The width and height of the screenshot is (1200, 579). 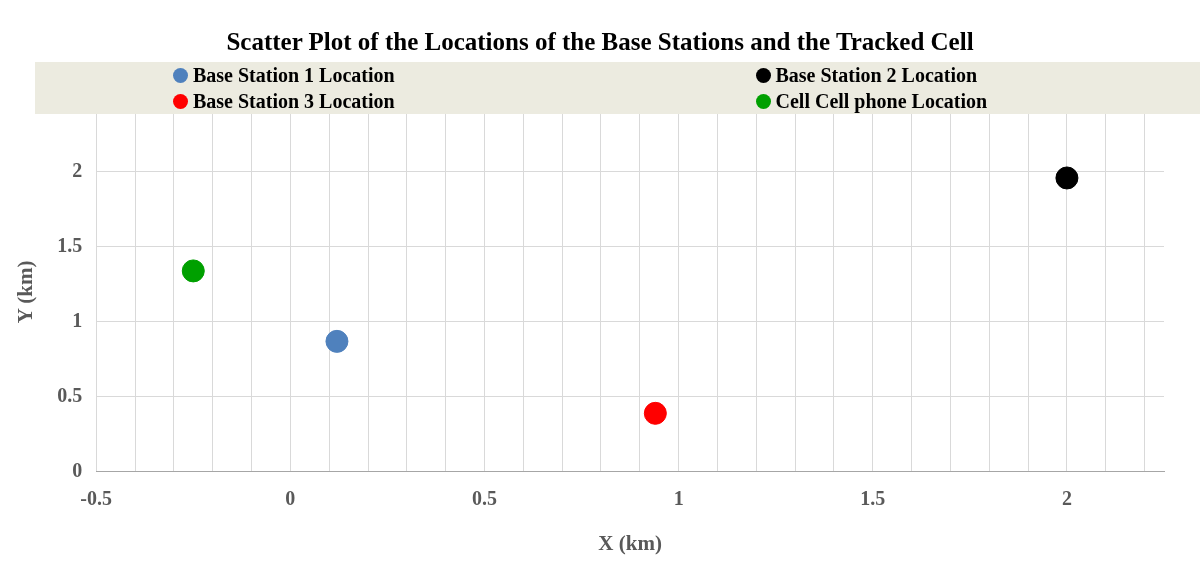 What do you see at coordinates (484, 497) in the screenshot?
I see `x-tick-label: 0.5` at bounding box center [484, 497].